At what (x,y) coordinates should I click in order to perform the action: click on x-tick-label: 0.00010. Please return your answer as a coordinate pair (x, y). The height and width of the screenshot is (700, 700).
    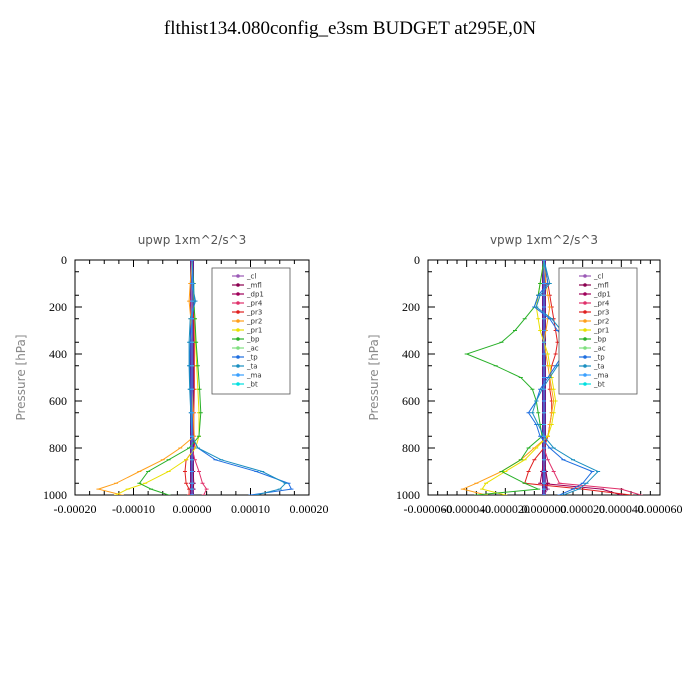
    Looking at the image, I should click on (250, 509).